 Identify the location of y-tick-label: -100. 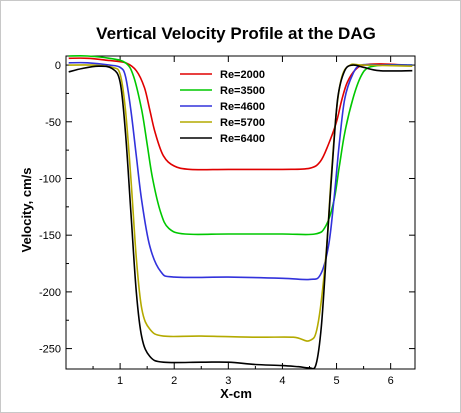
(50, 179).